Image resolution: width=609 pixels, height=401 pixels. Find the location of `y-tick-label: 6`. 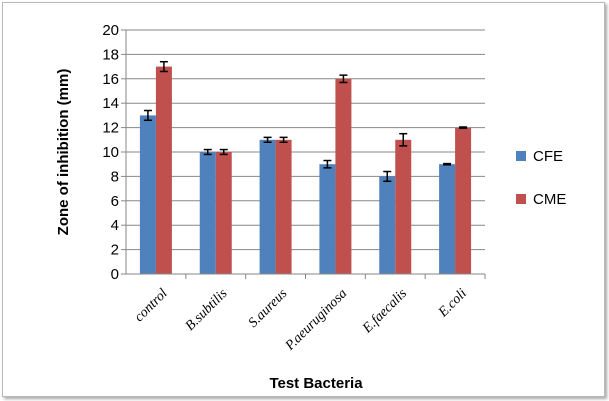

y-tick-label: 6 is located at coordinates (115, 201).